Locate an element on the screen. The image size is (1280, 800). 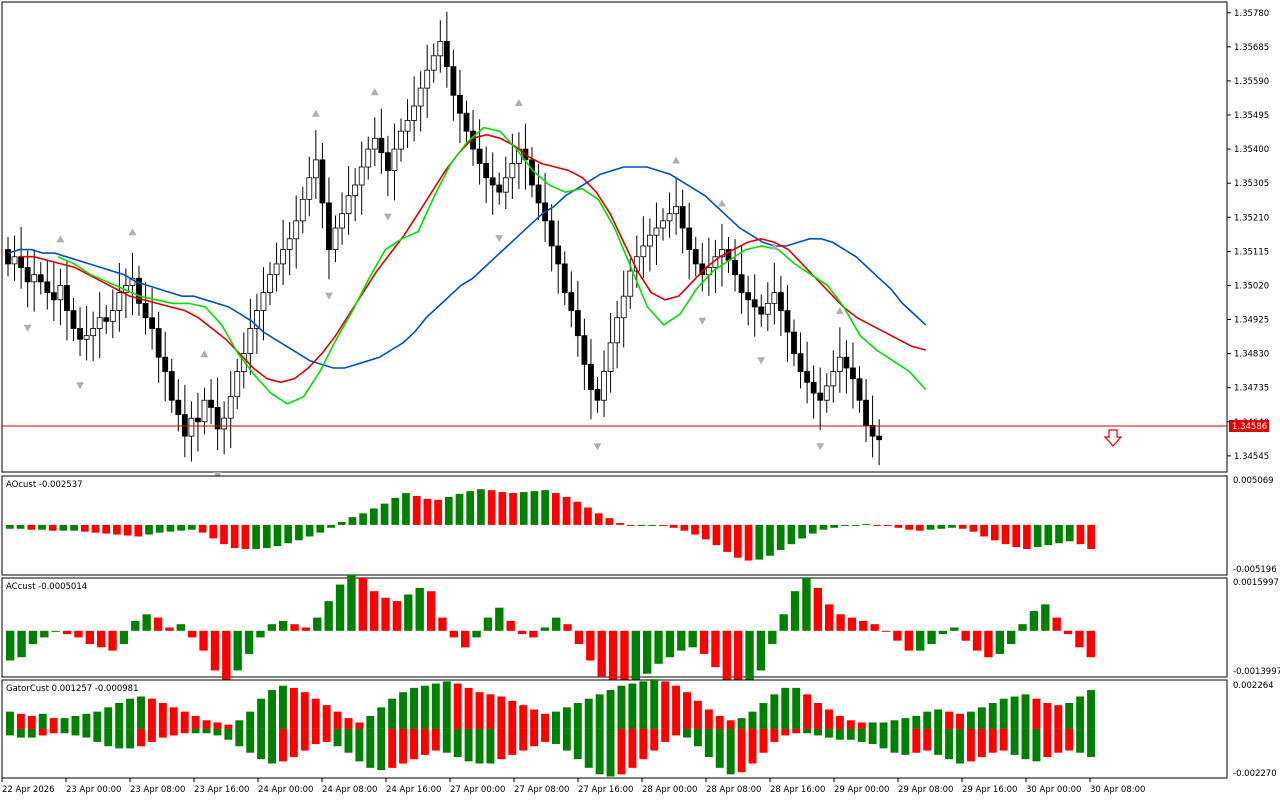
gator-histogram is located at coordinates (550, 728).